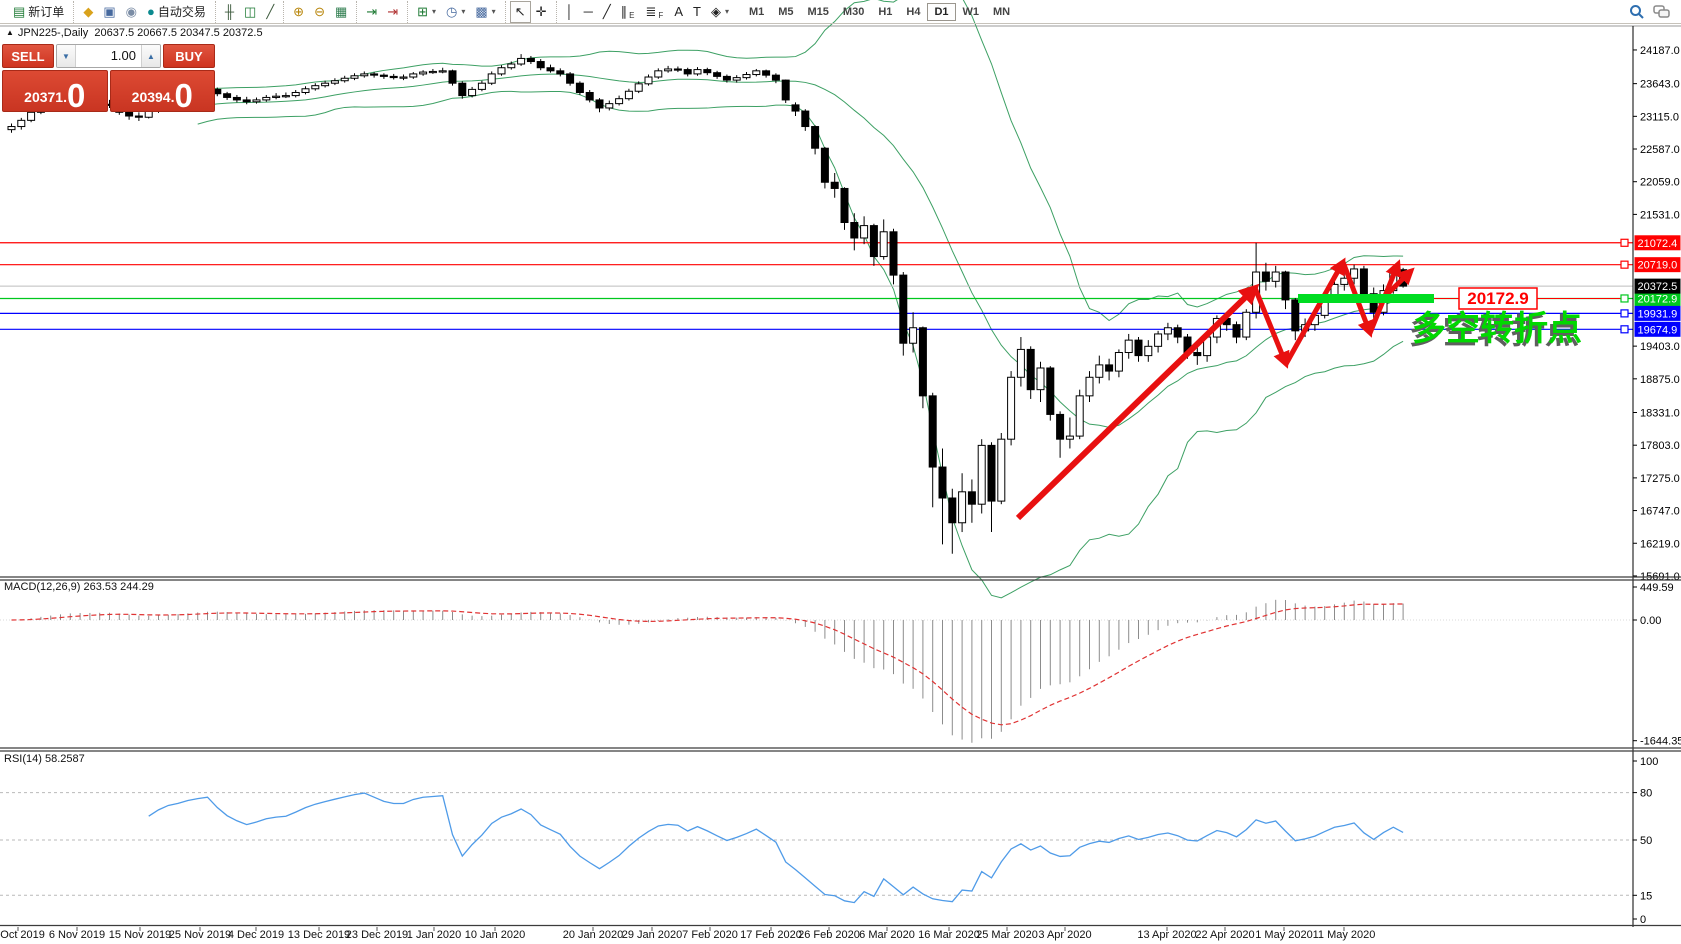 Image resolution: width=1681 pixels, height=944 pixels. Describe the element at coordinates (1637, 12) in the screenshot. I see `search-icon` at that location.